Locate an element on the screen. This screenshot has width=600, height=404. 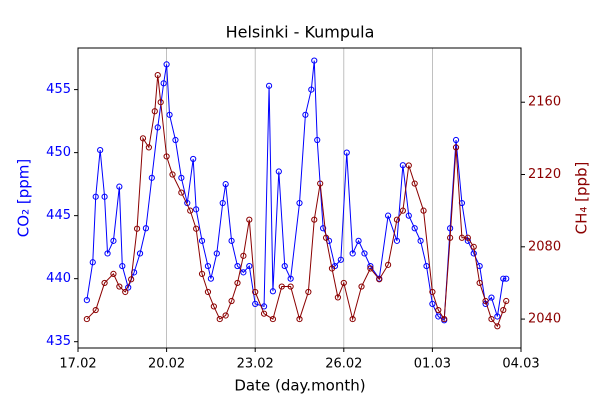
y-axis-label: CO₂ [ppm] is located at coordinates (24, 198).